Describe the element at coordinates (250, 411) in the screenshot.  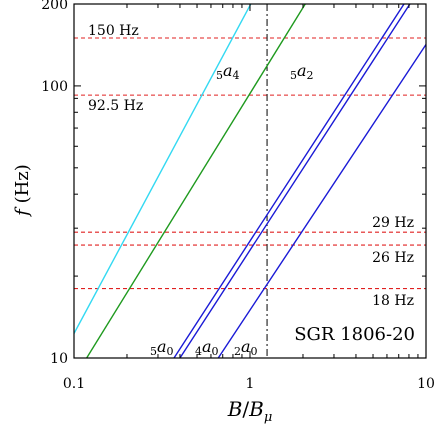
I see `x-axis-label: B/Bμ` at that location.